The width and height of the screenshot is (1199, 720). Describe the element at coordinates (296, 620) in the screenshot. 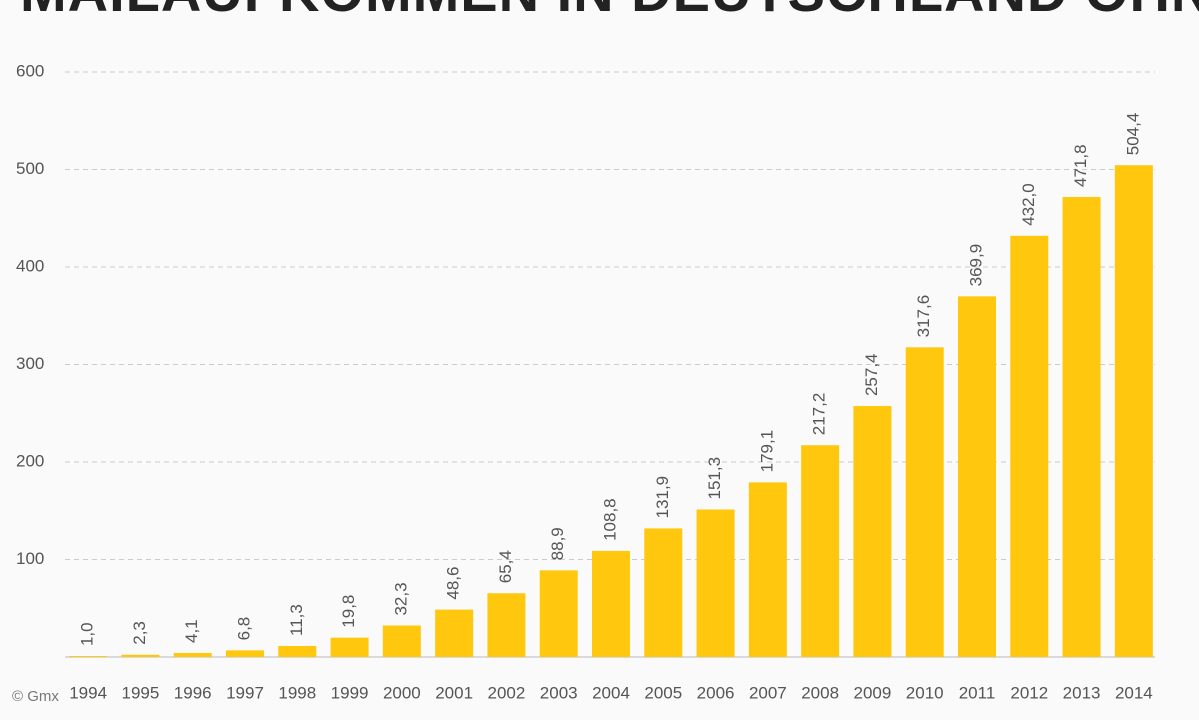

I see `value-label: 11,3` at that location.